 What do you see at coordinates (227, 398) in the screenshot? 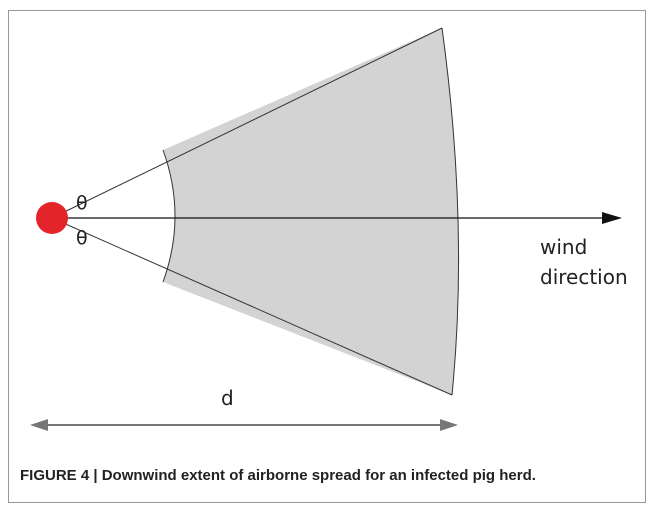
I see `distance-label: d` at bounding box center [227, 398].